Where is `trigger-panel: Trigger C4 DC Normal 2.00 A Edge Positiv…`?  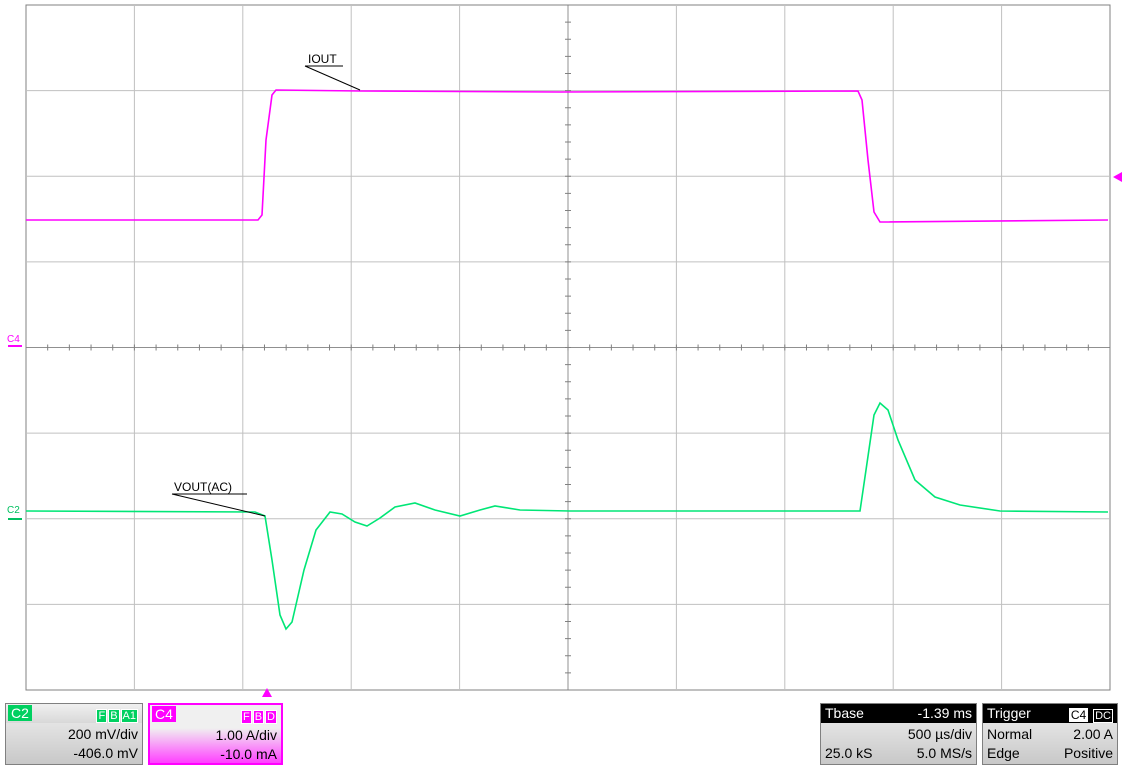
trigger-panel: Trigger C4 DC Normal 2.00 A Edge Positiv… is located at coordinates (1050, 734).